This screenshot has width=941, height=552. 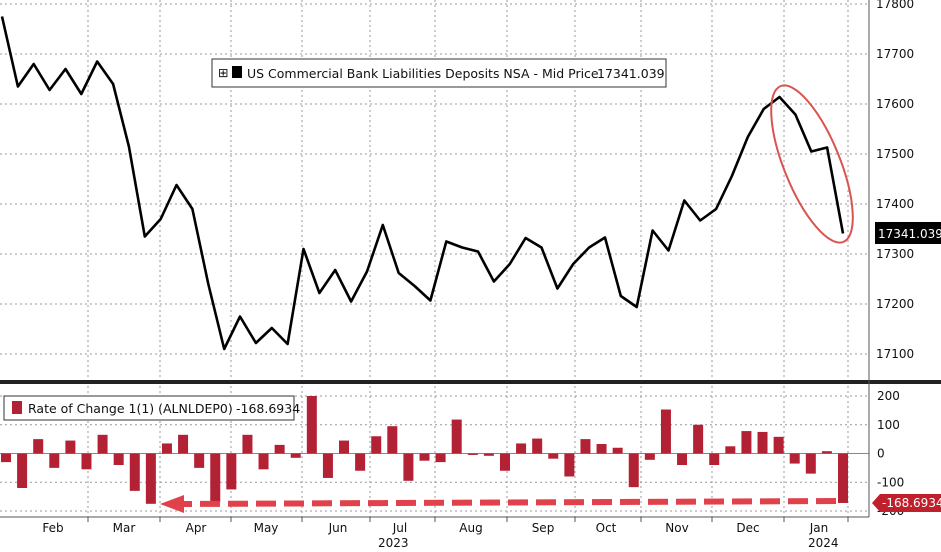 I want to click on year-label-2024: 2024, so click(x=823, y=543).